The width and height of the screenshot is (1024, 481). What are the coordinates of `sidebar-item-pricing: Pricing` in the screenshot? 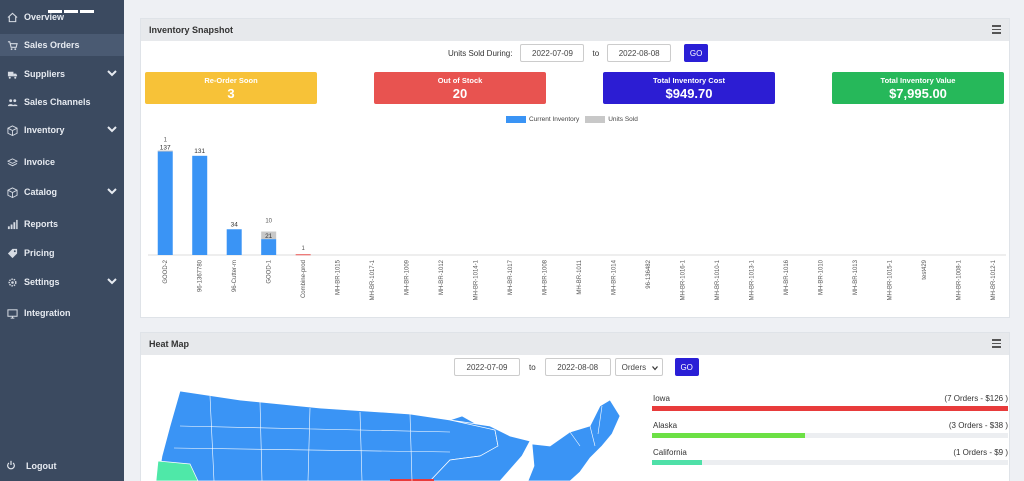 It's located at (62, 253).